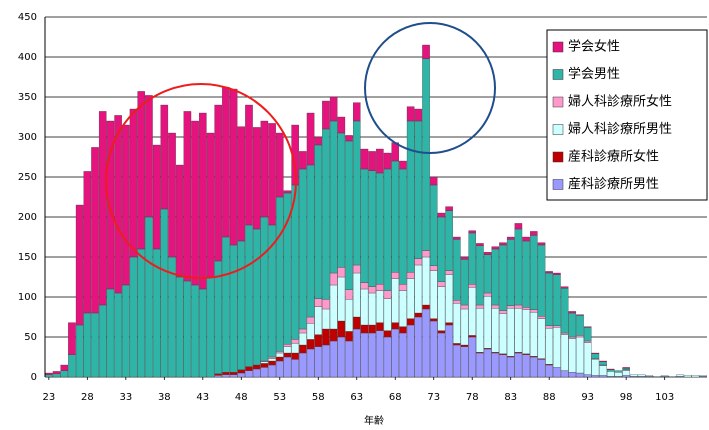 This screenshot has height=430, width=709. What do you see at coordinates (87, 397) in the screenshot?
I see `x-tick-label: 28` at bounding box center [87, 397].